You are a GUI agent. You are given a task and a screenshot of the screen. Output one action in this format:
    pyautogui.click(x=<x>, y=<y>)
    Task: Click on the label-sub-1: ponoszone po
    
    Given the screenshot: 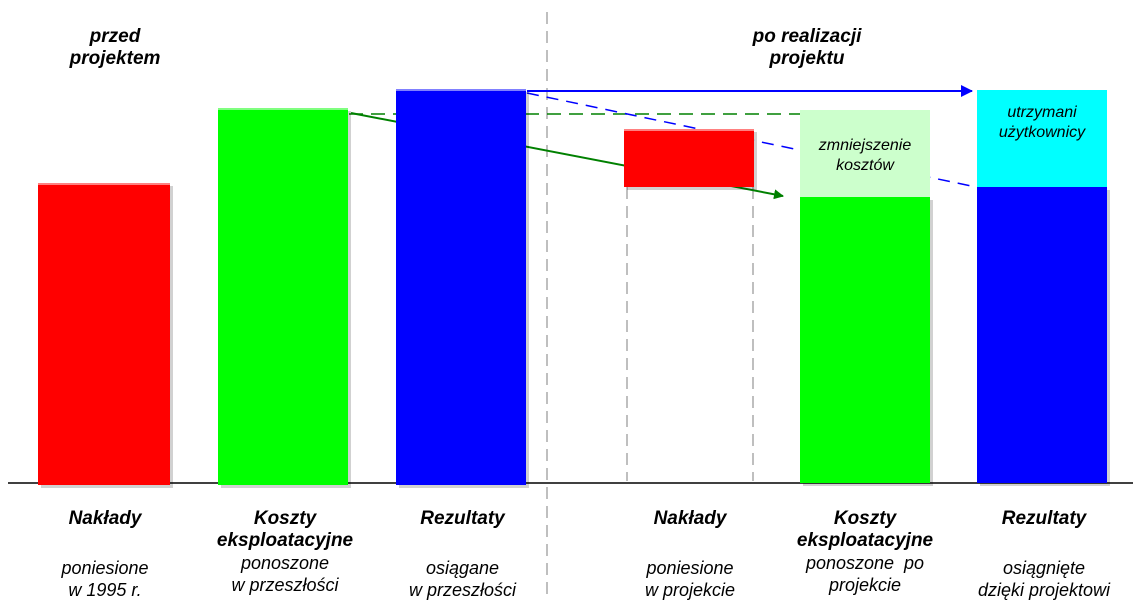 What is the action you would take?
    pyautogui.click(x=865, y=563)
    